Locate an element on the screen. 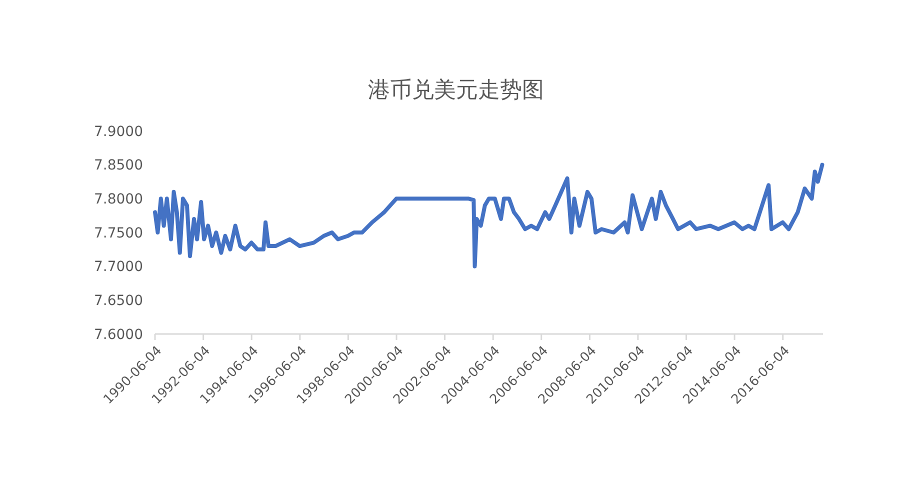 The image size is (912, 487). y-tick-label: 7.8000 is located at coordinates (118, 200).